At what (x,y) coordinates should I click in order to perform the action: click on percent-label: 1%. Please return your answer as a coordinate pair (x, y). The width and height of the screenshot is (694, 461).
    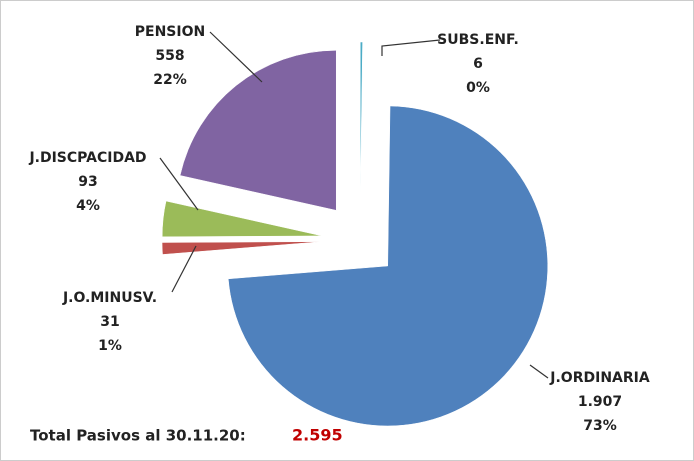
    Looking at the image, I should click on (110, 346).